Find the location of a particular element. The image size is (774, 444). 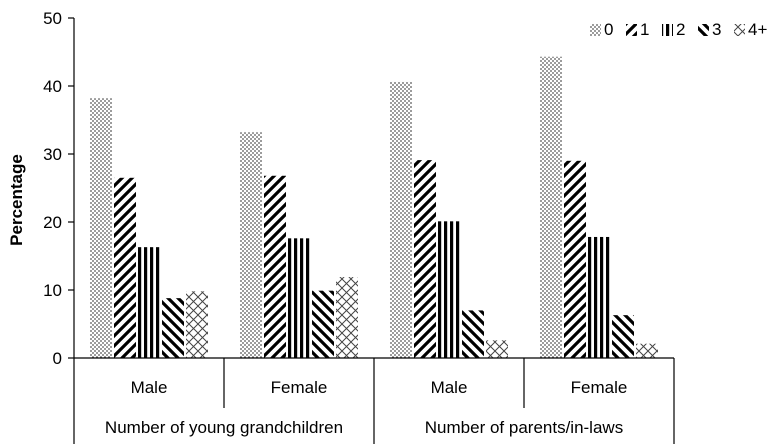

legend-label: 2 is located at coordinates (680, 29).